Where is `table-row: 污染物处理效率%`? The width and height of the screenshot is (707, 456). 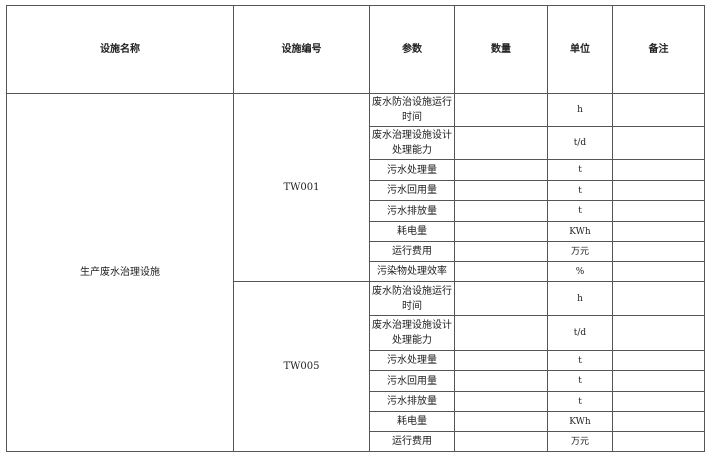
table-row: 污染物处理效率% is located at coordinates (356, 271).